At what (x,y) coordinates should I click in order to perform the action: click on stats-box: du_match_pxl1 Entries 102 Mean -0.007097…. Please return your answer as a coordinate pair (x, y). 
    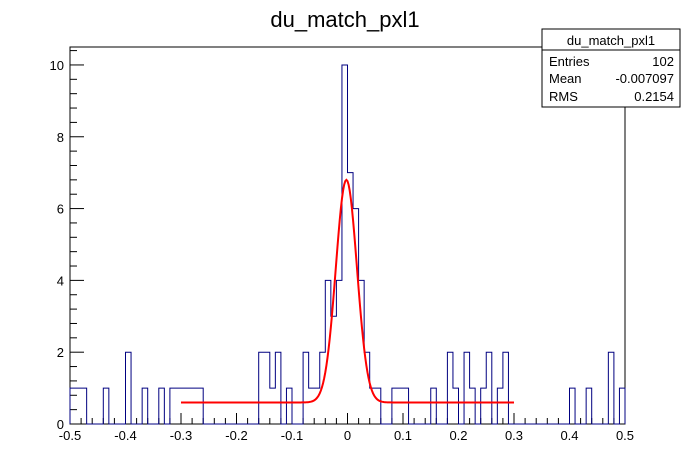
    Looking at the image, I should click on (611, 68).